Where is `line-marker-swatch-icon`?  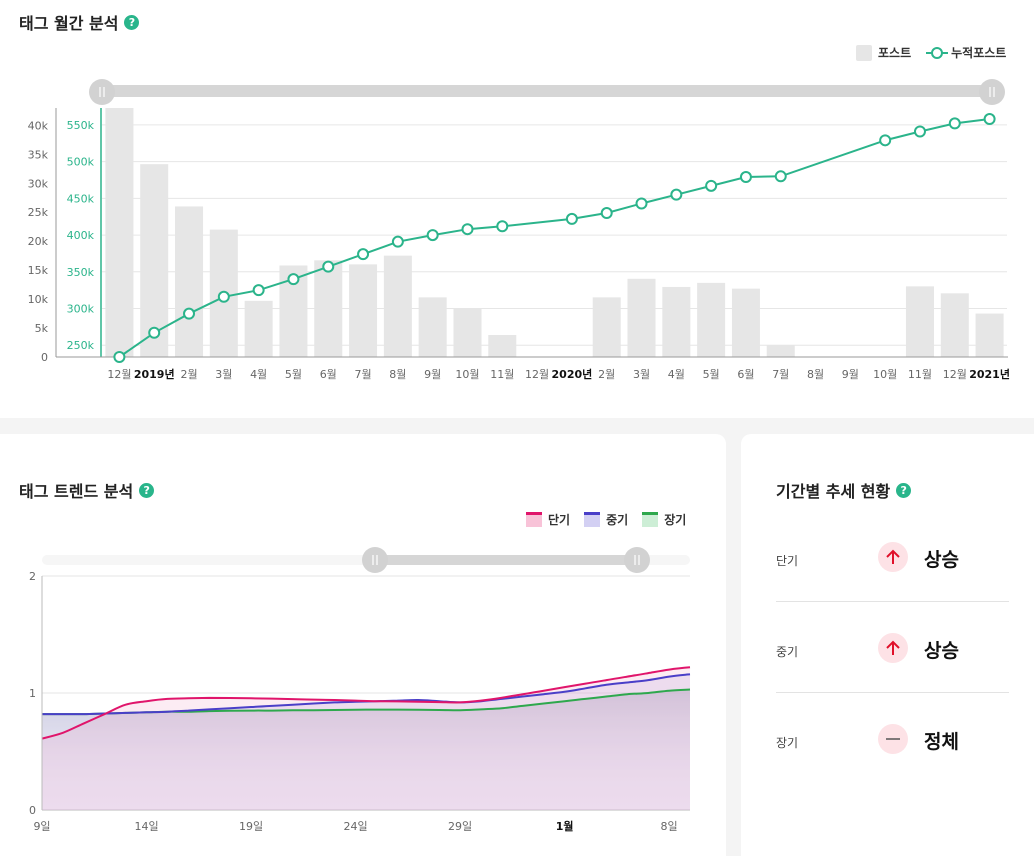 line-marker-swatch-icon is located at coordinates (937, 53).